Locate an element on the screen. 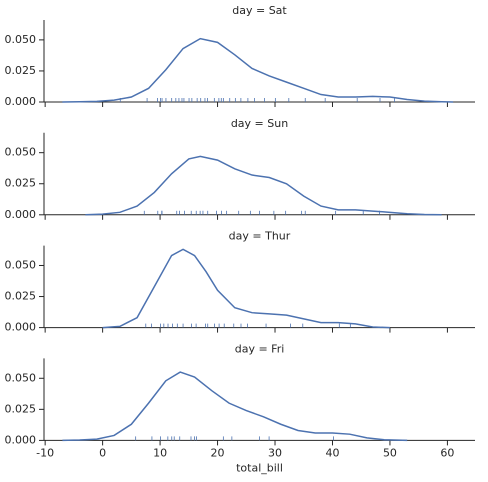  x-tick-label: -10 is located at coordinates (45, 452).